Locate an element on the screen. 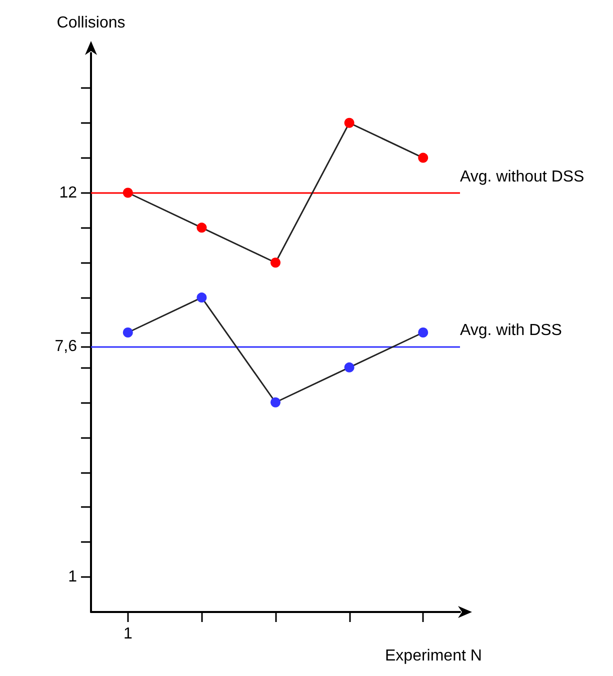 This screenshot has width=613, height=676. ref-line-label: Avg. without DSS is located at coordinates (522, 177).